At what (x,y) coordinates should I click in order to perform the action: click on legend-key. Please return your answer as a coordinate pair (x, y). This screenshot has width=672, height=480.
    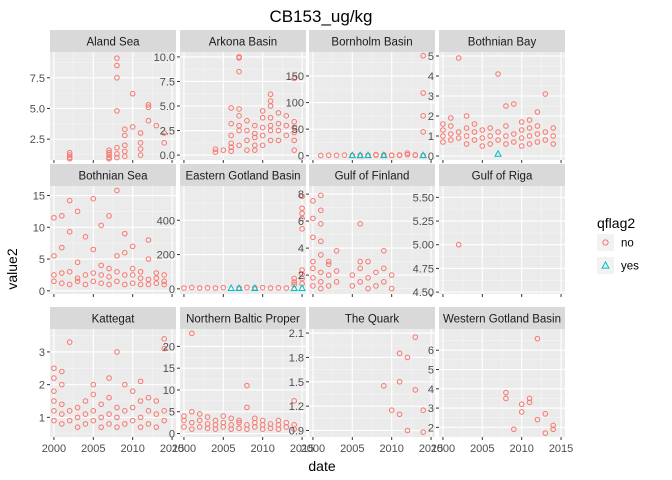
    Looking at the image, I should click on (605, 242).